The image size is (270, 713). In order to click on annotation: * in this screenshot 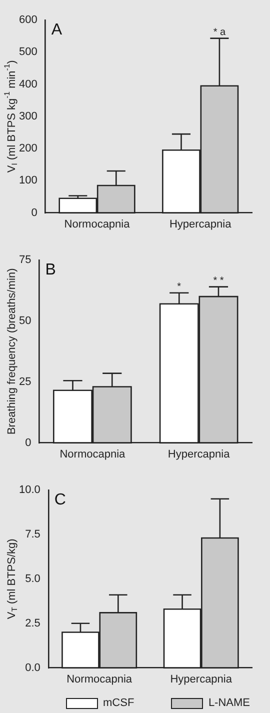, I will do `click(179, 287)`.